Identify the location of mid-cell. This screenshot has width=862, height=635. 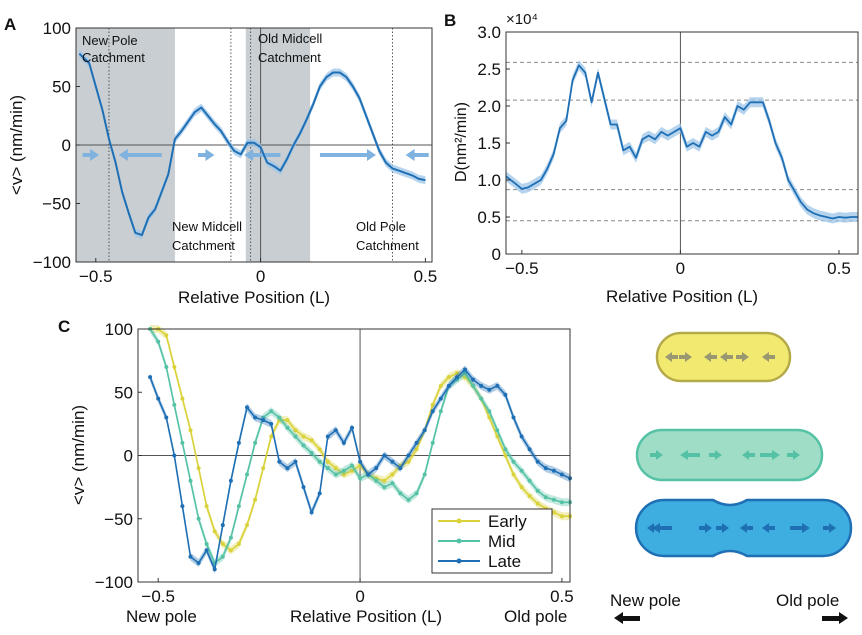
(729, 455).